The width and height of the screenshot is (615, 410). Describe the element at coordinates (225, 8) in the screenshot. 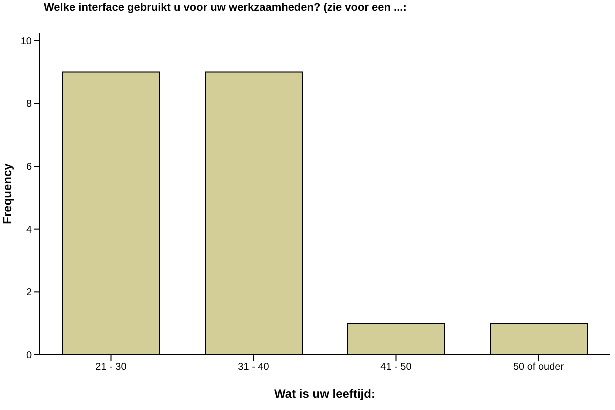

I see `chart-title: Welke interface gebruikt u voor uw werkzaamheden? (zie voor een ...:` at that location.